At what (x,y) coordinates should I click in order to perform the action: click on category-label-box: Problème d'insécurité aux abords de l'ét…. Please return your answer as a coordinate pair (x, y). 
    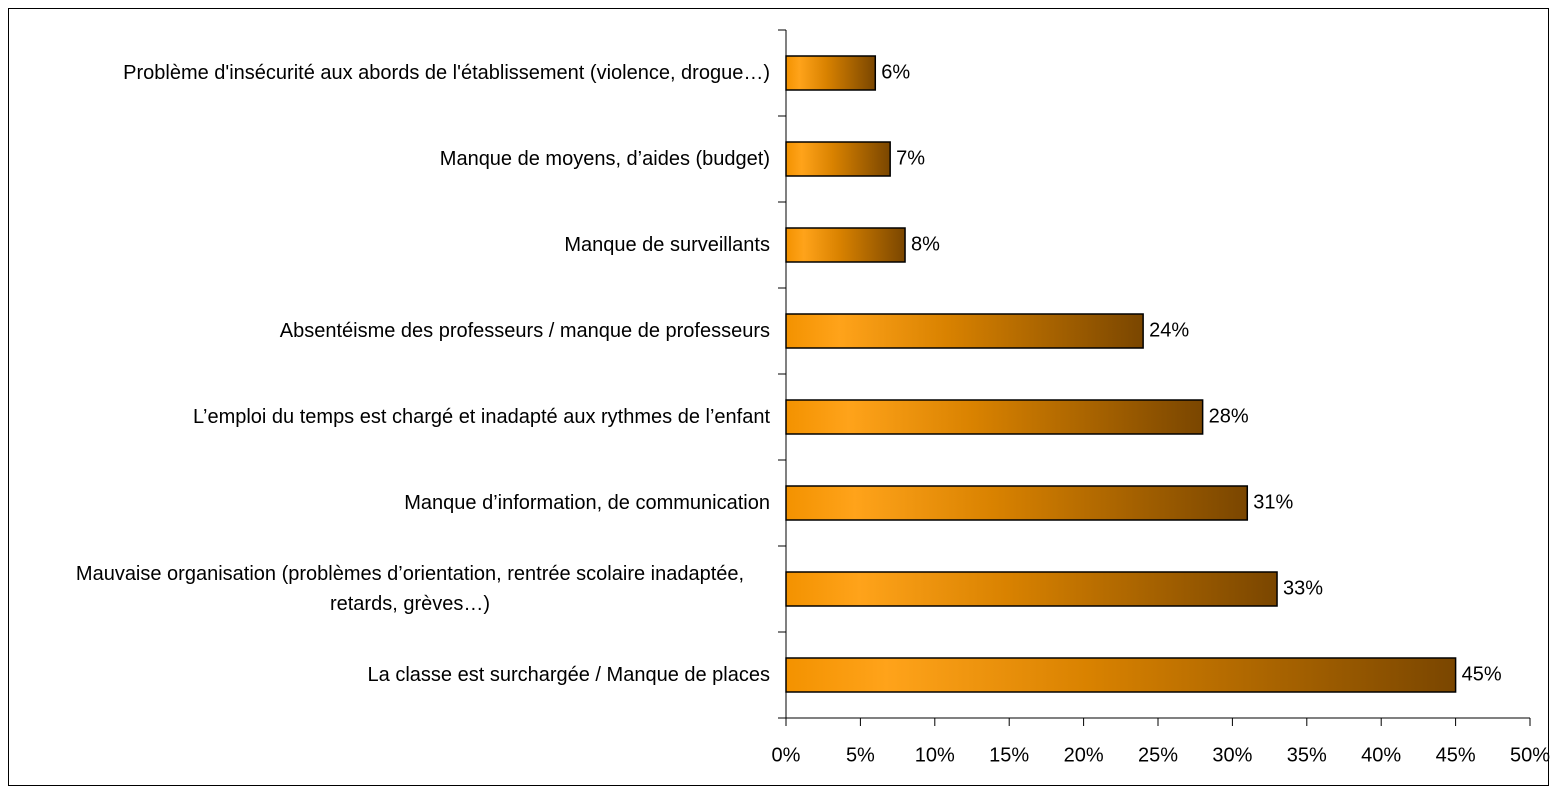
    Looking at the image, I should click on (395, 73).